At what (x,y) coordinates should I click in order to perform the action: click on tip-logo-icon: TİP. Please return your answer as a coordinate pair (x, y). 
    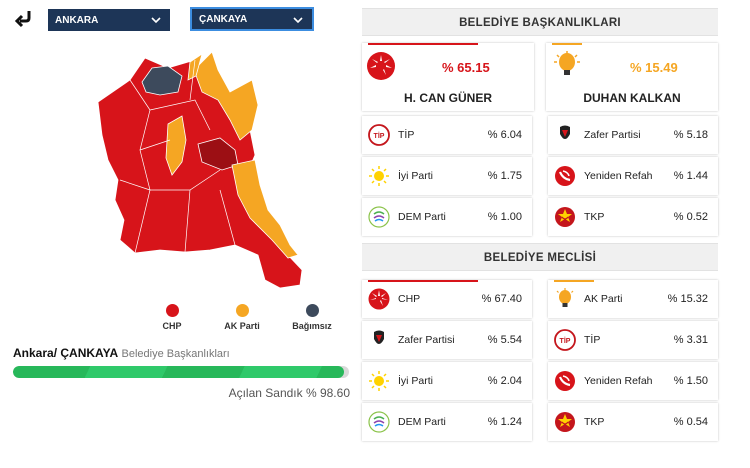
    Looking at the image, I should click on (379, 135).